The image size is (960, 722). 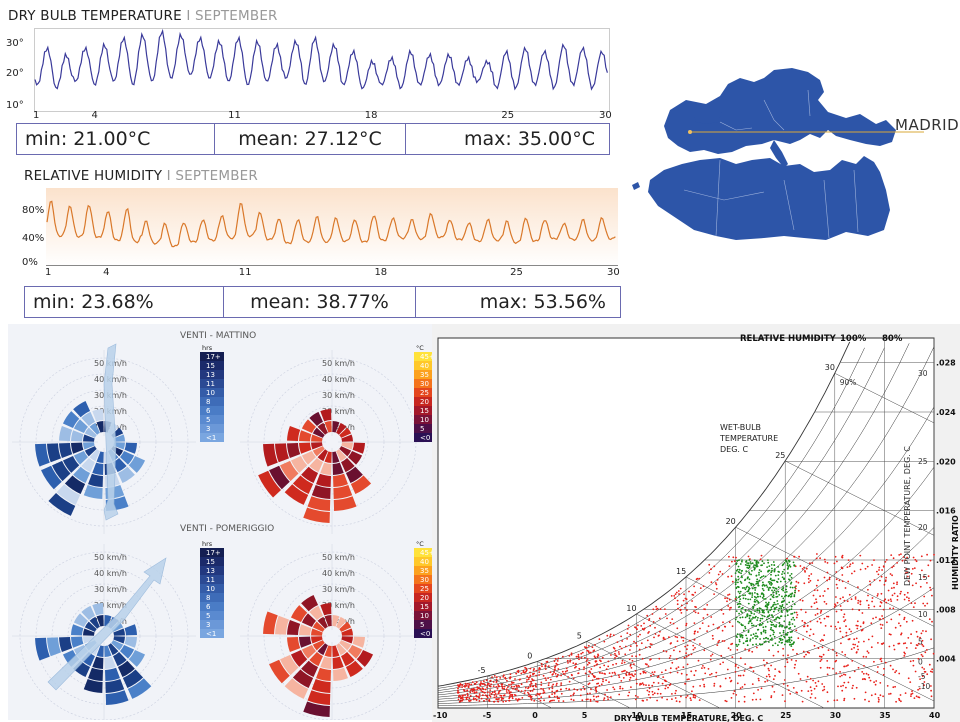 I want to click on dry-bulb-title-sep: I, so click(x=188, y=16).